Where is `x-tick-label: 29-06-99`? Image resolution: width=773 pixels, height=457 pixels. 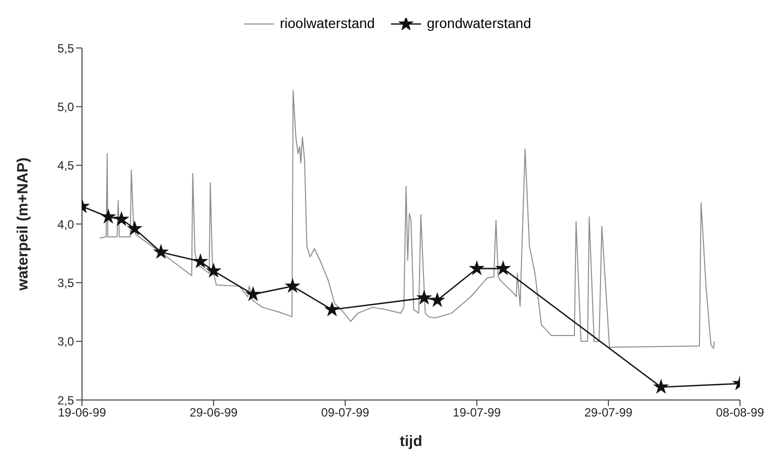 x-tick-label: 29-06-99 is located at coordinates (214, 413).